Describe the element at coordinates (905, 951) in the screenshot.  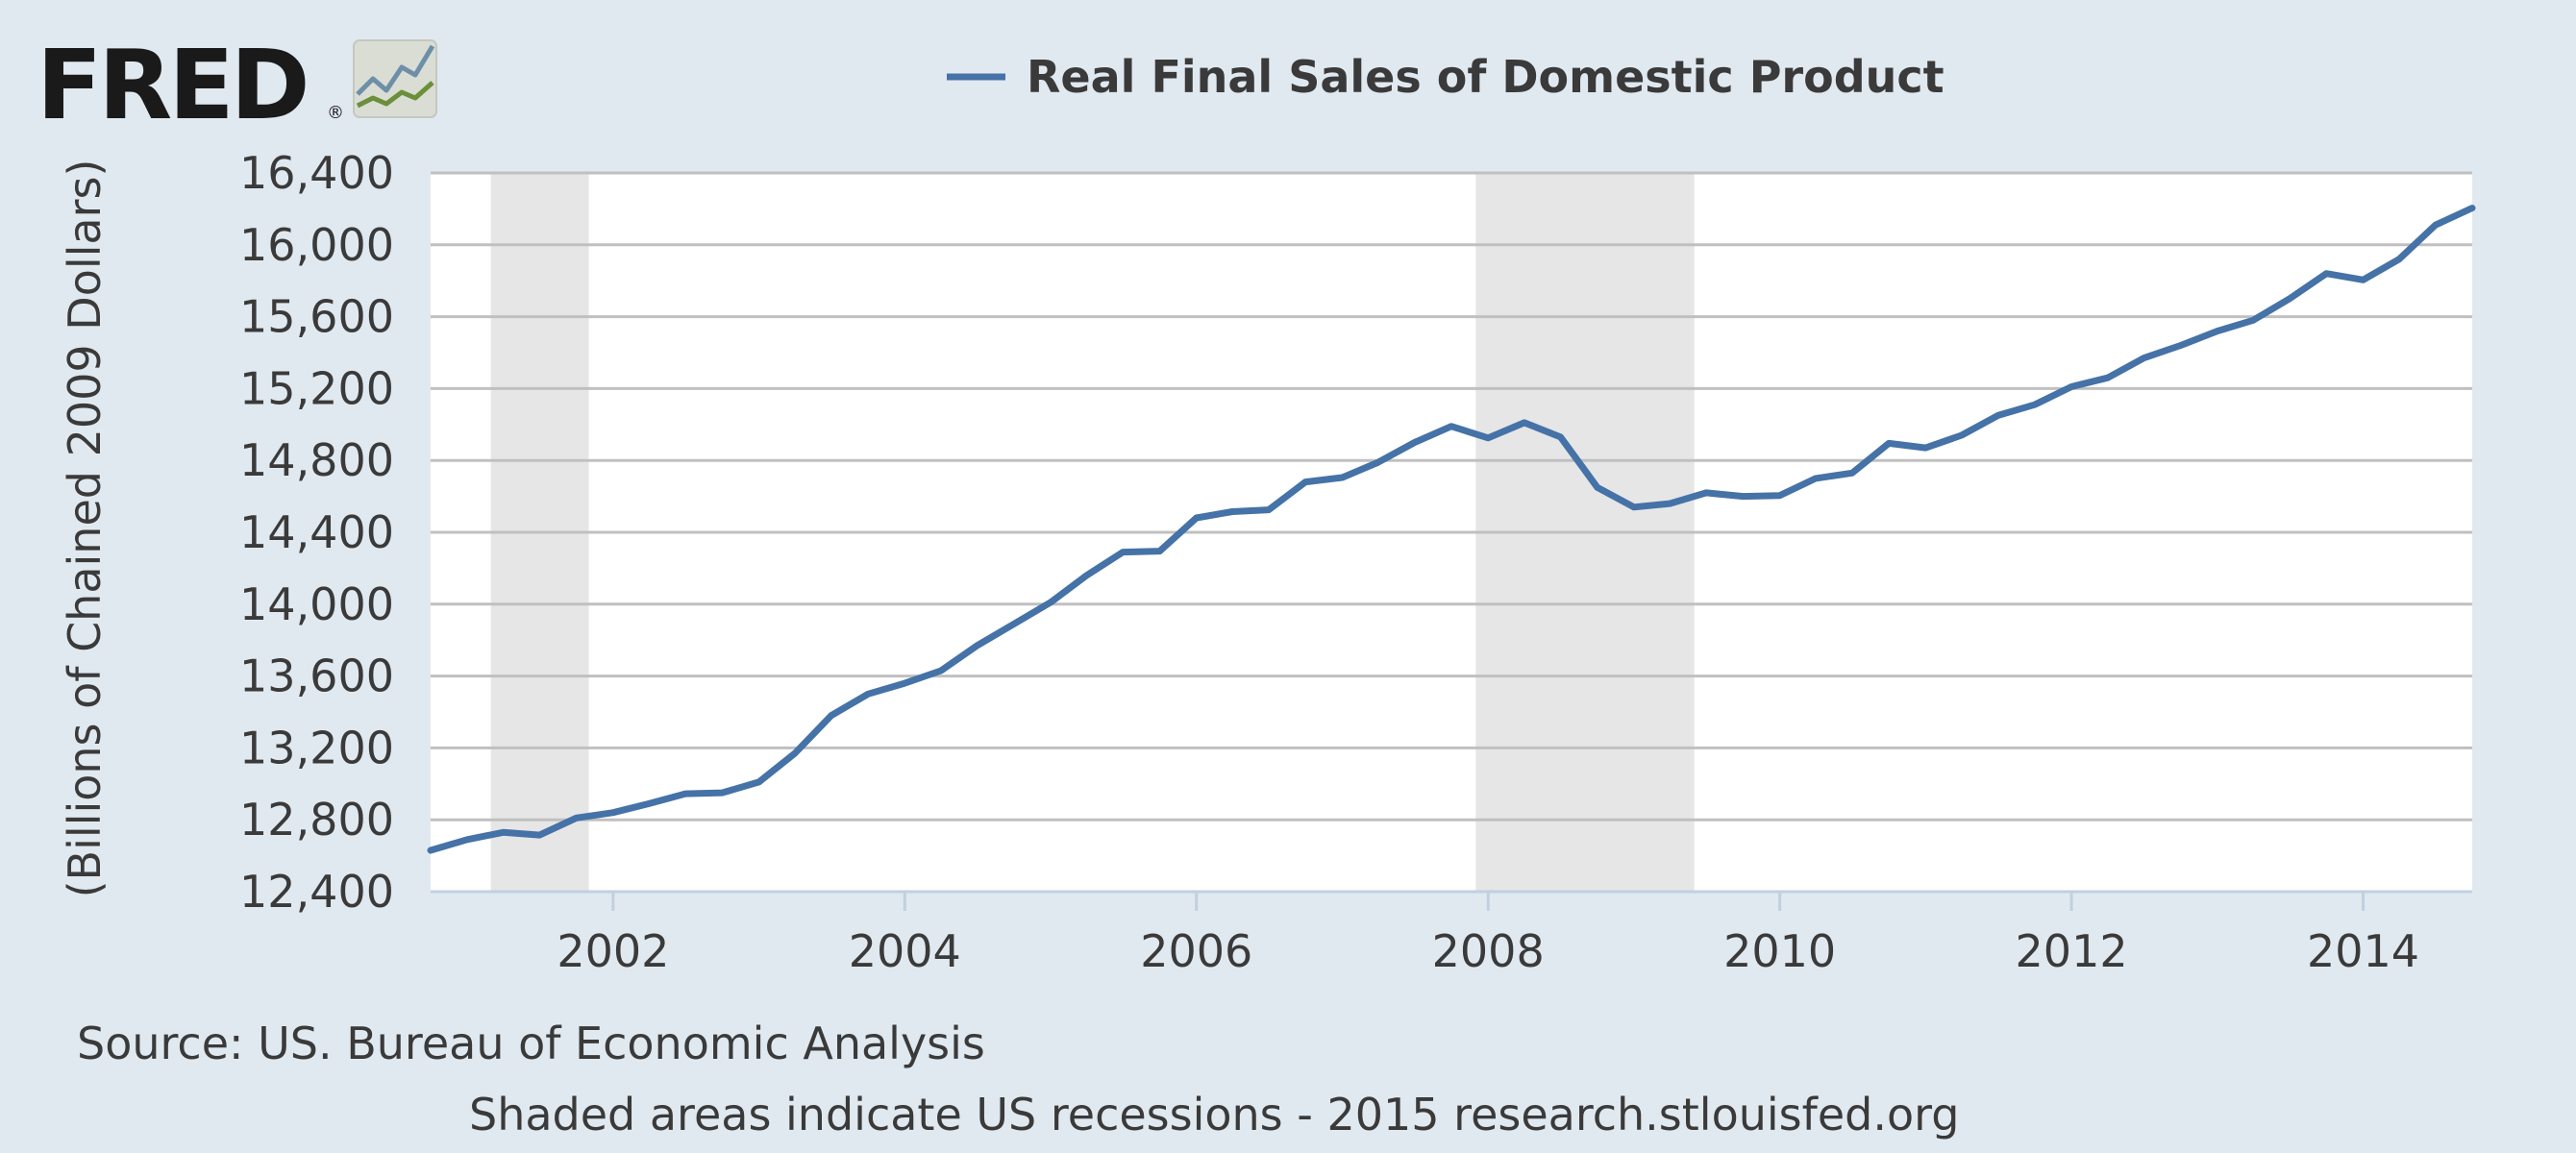
I see `x-tick-label: 2004` at that location.